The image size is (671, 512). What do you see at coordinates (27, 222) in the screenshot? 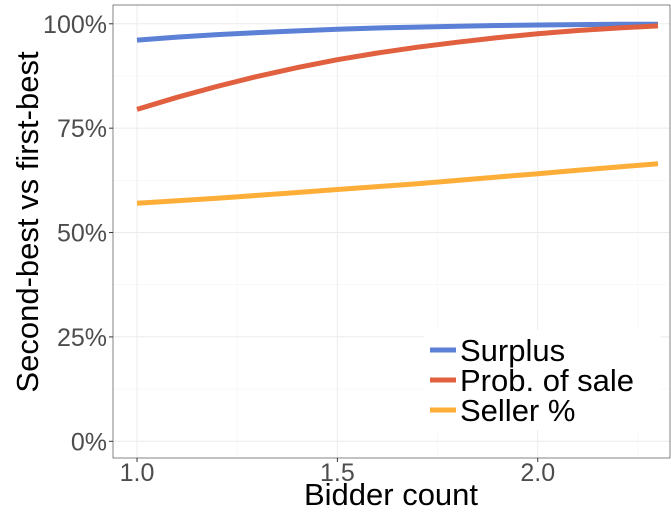
I see `y-axis-title: Second-best vs first-best` at bounding box center [27, 222].